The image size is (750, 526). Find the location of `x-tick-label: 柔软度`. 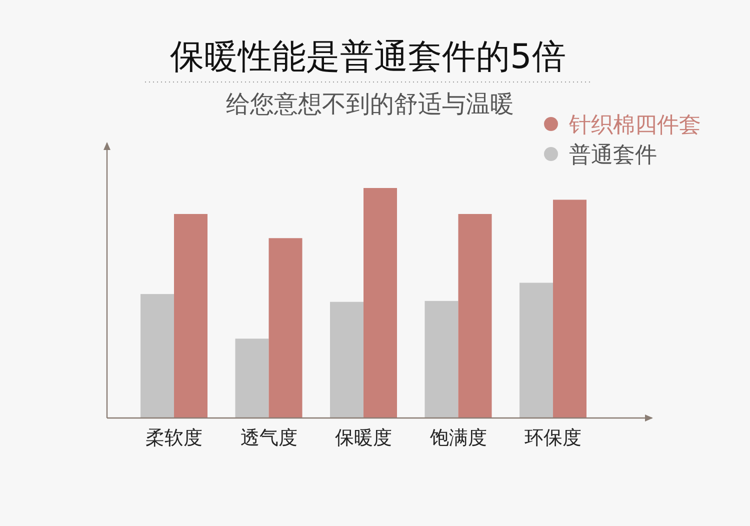

x-tick-label: 柔软度 is located at coordinates (174, 438).